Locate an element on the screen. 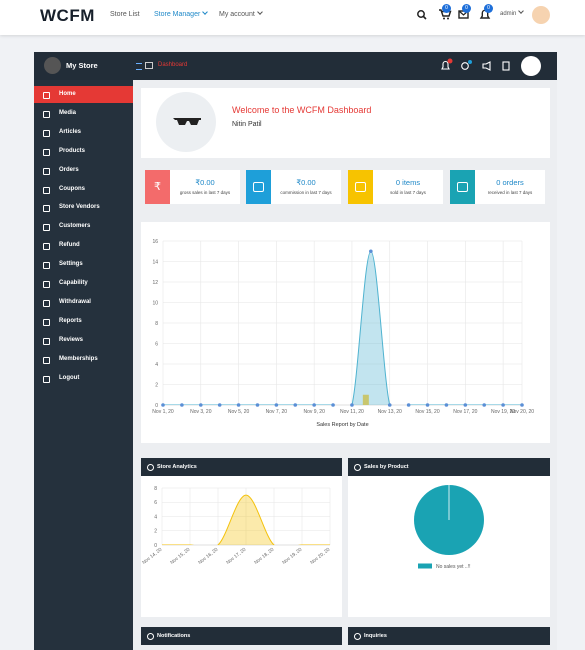 This screenshot has width=585, height=650. panel-header: Store Analytics is located at coordinates (241, 467).